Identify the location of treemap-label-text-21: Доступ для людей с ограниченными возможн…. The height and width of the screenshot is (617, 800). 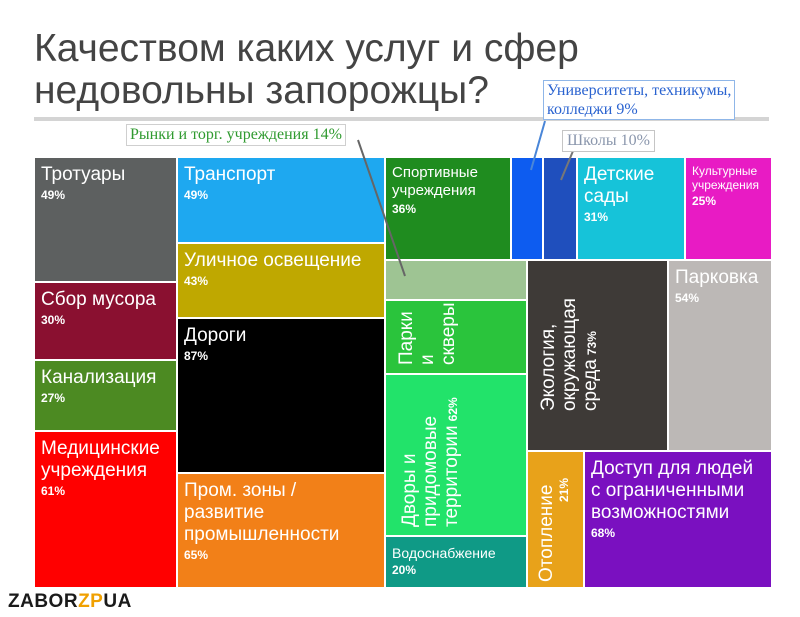
(672, 490).